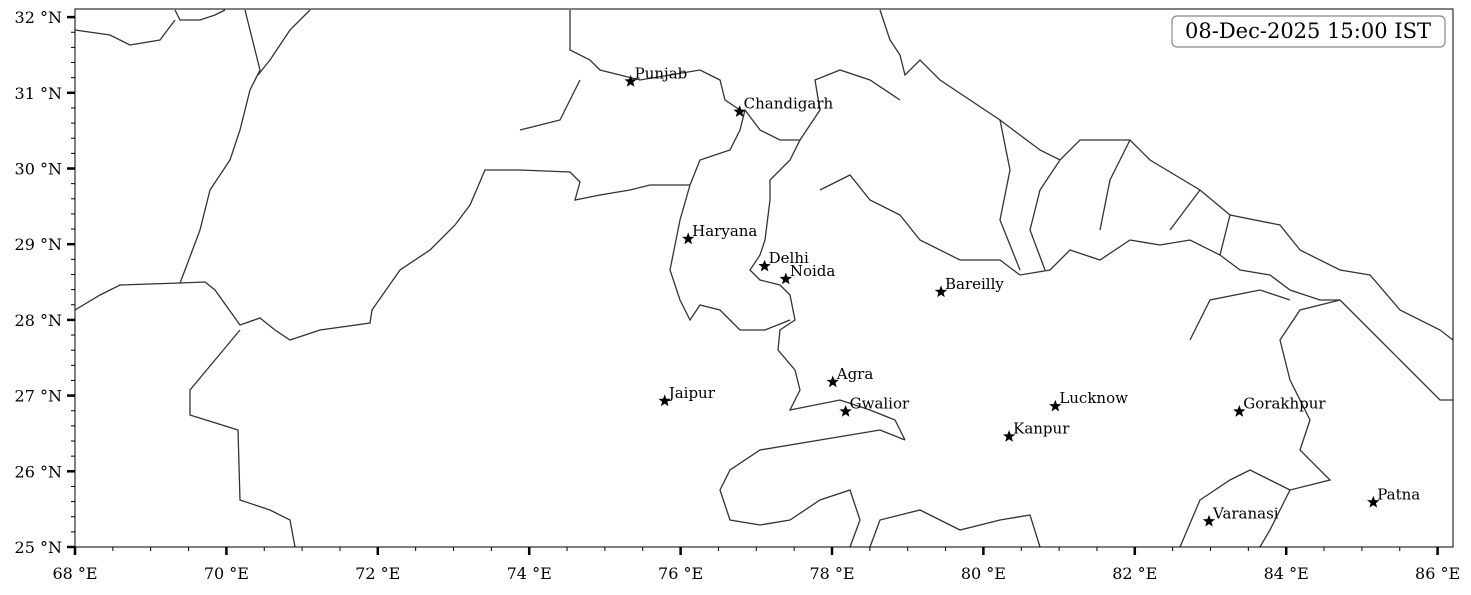  I want to click on city-label: Haryana, so click(724, 231).